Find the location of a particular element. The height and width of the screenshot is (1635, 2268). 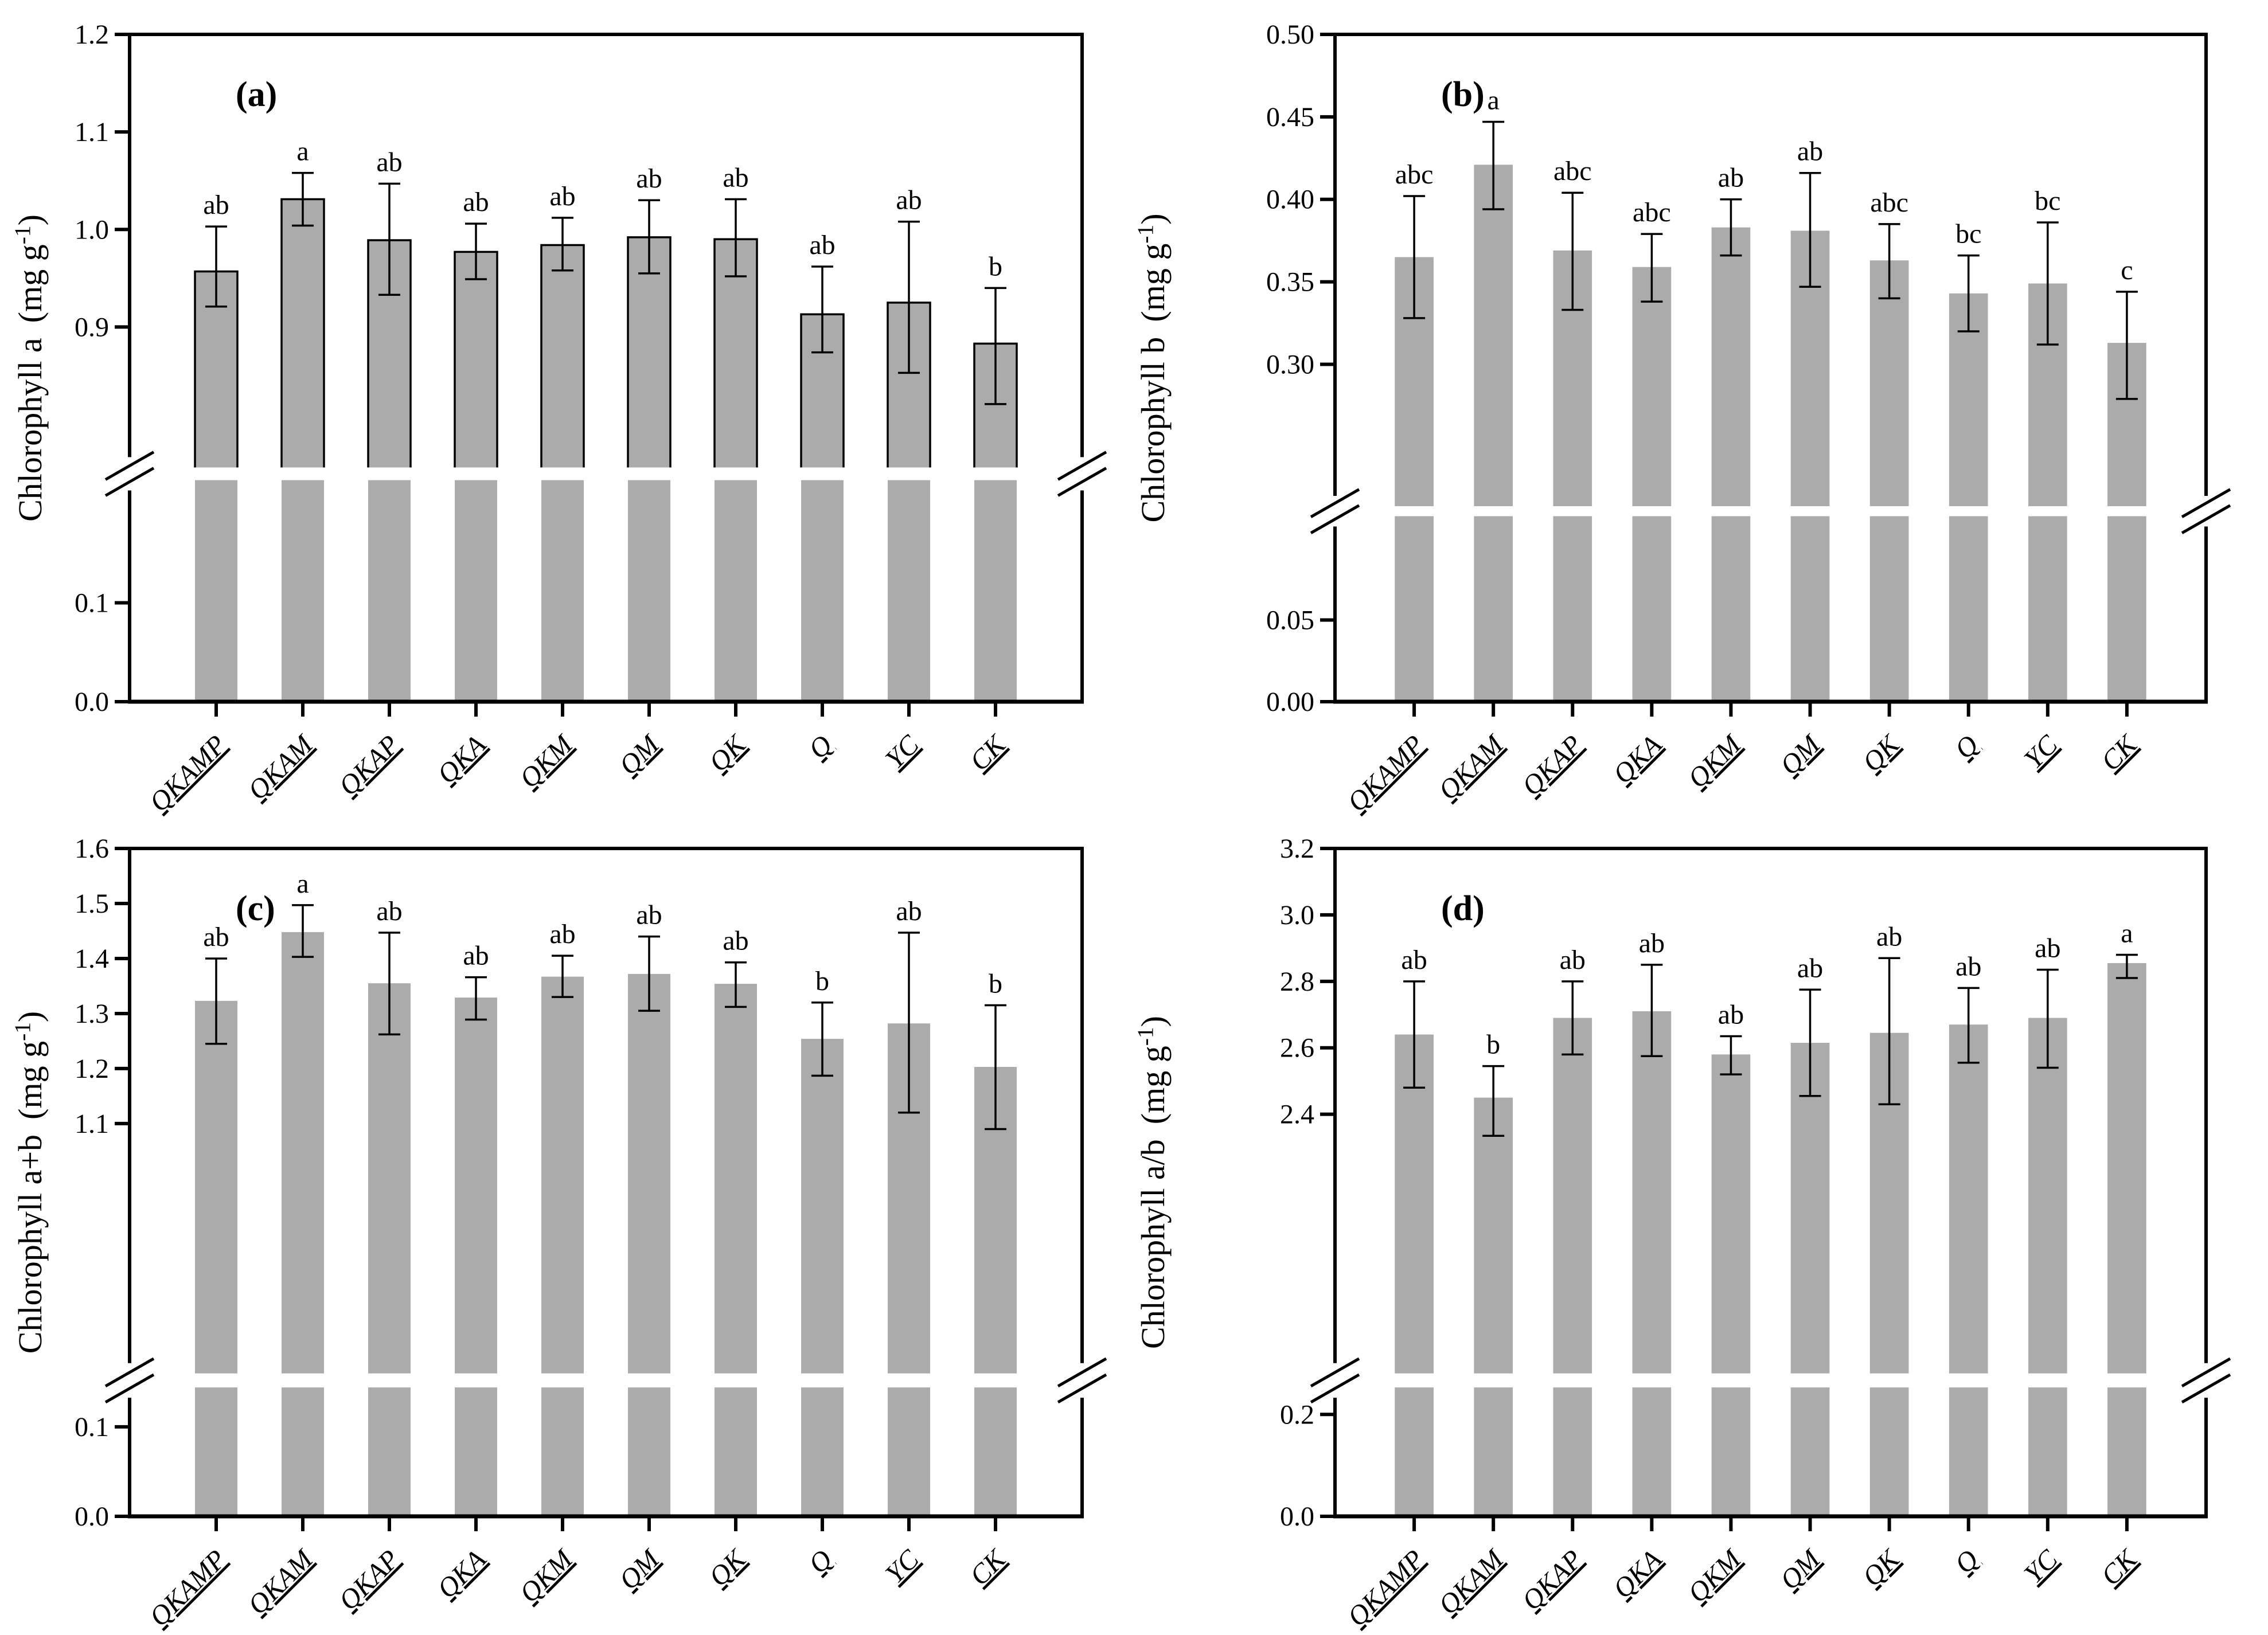

y-tick-label: 2.6 is located at coordinates (1297, 1048).